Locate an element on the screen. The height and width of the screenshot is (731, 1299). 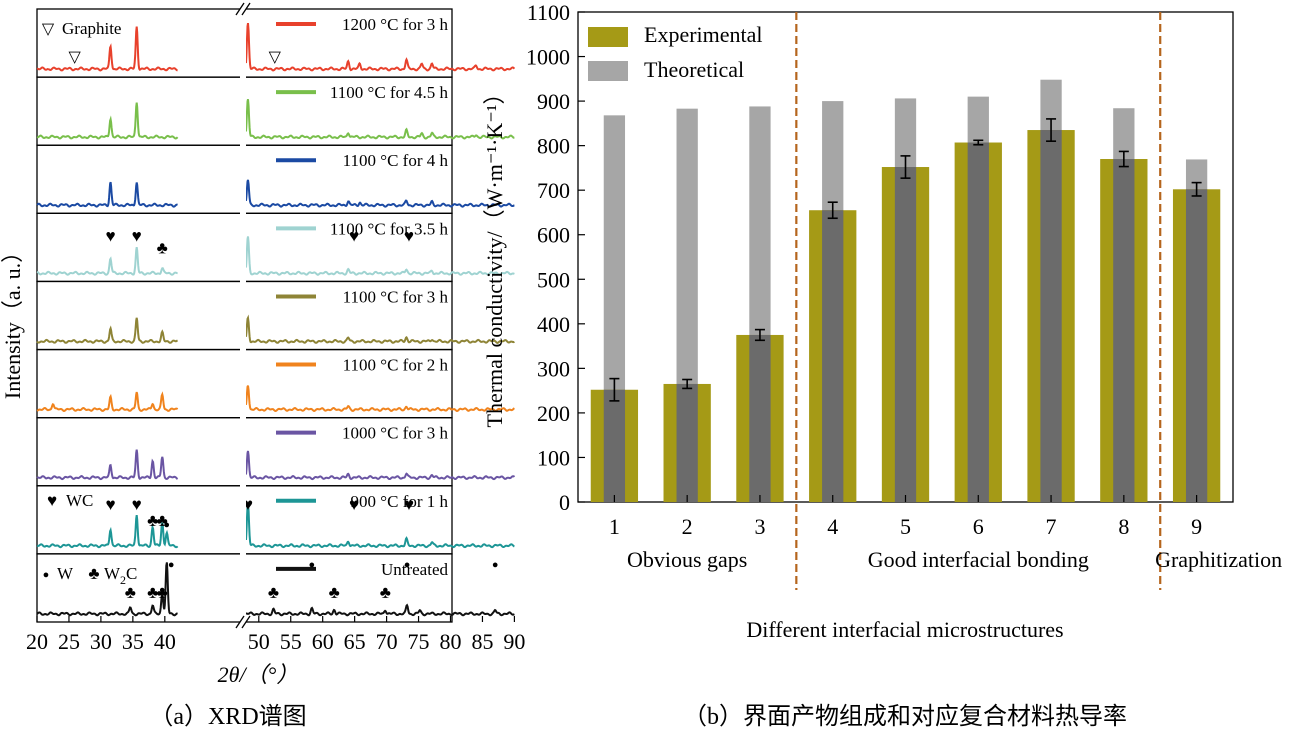
legend-label-theoretical: Theoretical is located at coordinates (694, 69).